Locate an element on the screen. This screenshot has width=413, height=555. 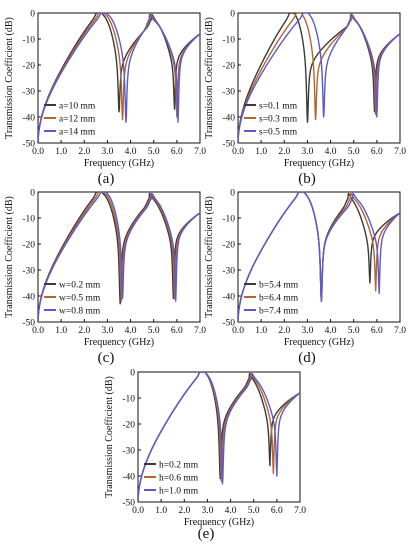
legend-entry-label: a=12 mm is located at coordinates (77, 120).